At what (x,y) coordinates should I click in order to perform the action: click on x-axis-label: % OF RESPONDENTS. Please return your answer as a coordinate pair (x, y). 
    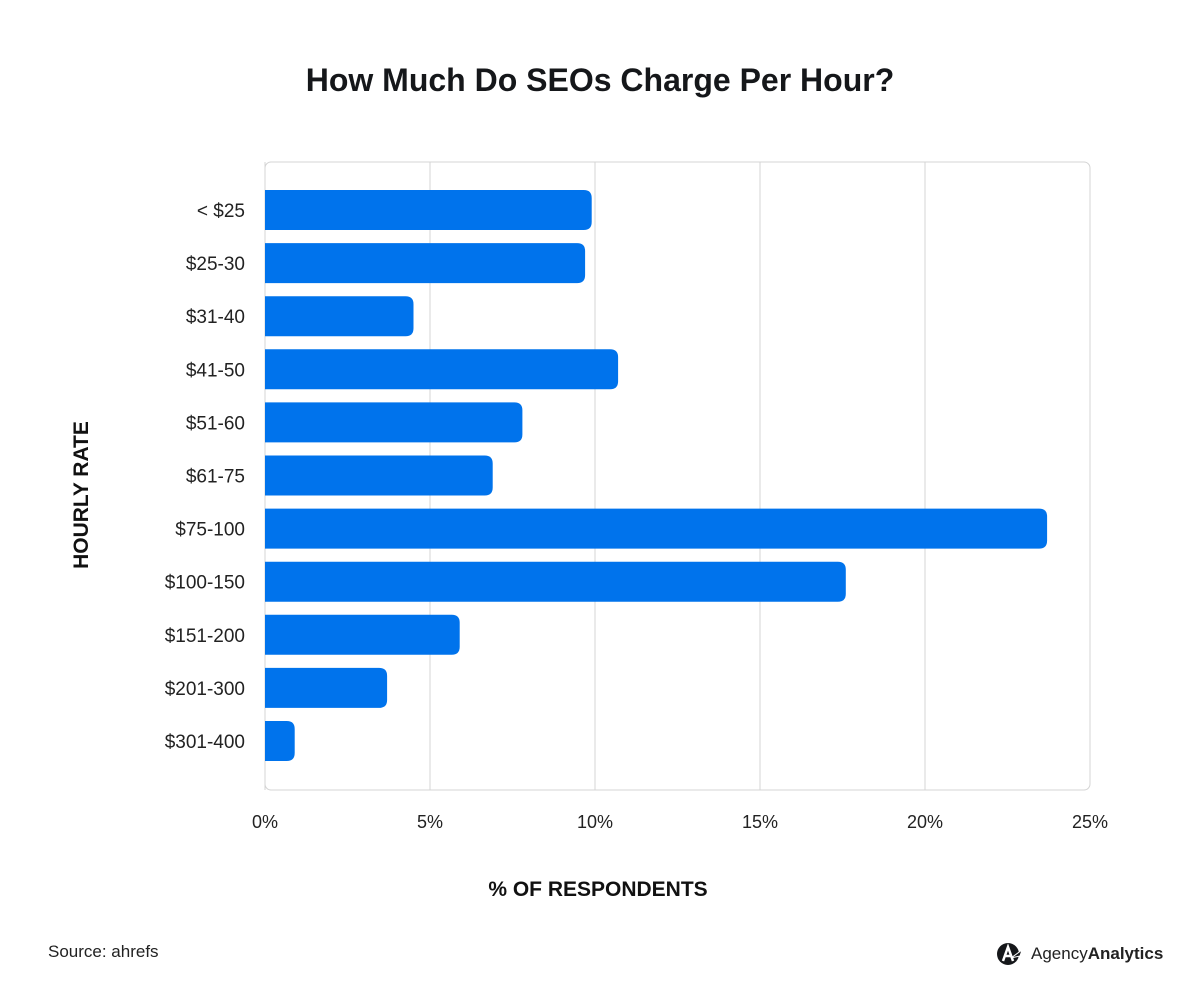
    Looking at the image, I should click on (600, 890).